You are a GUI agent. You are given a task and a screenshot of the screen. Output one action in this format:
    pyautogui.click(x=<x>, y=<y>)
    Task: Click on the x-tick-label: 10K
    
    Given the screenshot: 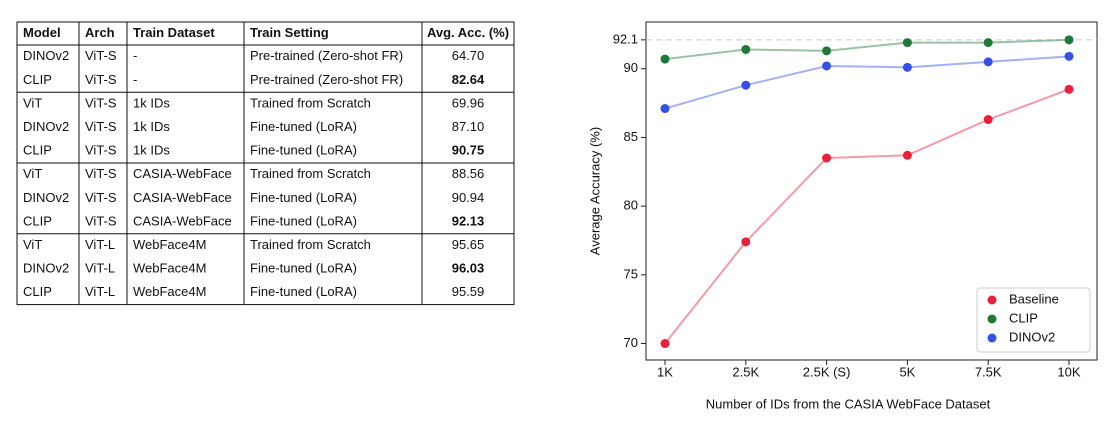 What is the action you would take?
    pyautogui.click(x=1068, y=371)
    